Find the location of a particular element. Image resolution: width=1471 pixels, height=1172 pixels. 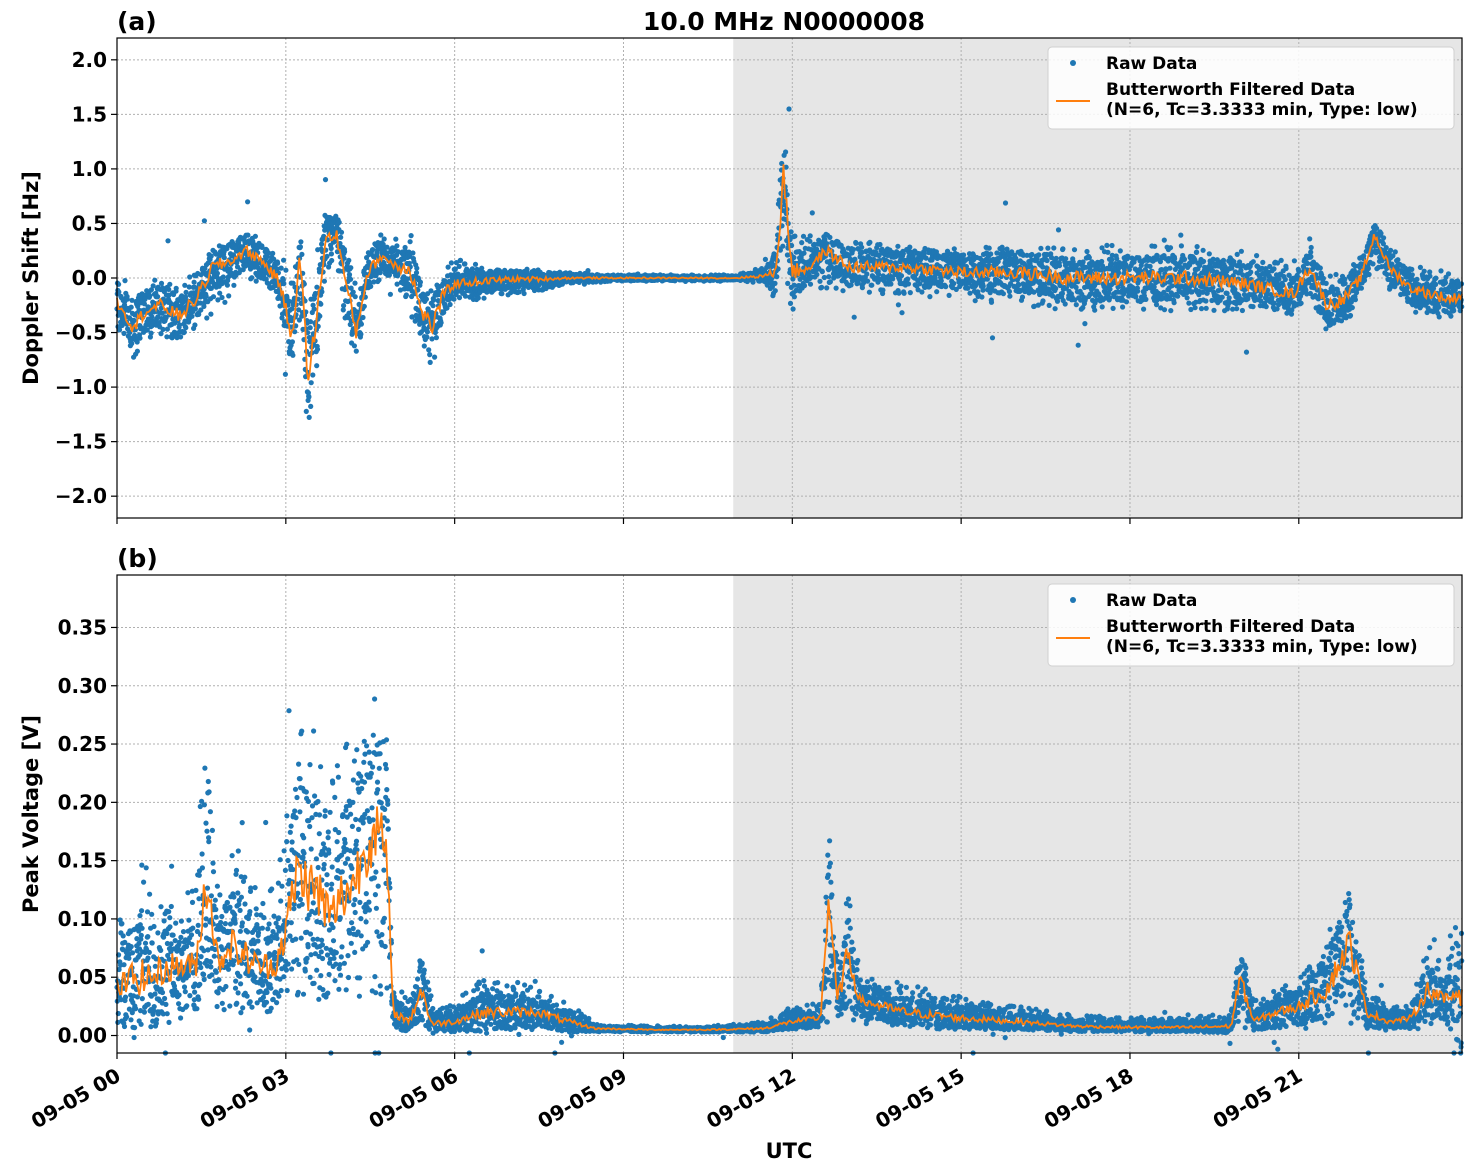

figure-title: 10.0 MHz N0000008 is located at coordinates (784, 21).